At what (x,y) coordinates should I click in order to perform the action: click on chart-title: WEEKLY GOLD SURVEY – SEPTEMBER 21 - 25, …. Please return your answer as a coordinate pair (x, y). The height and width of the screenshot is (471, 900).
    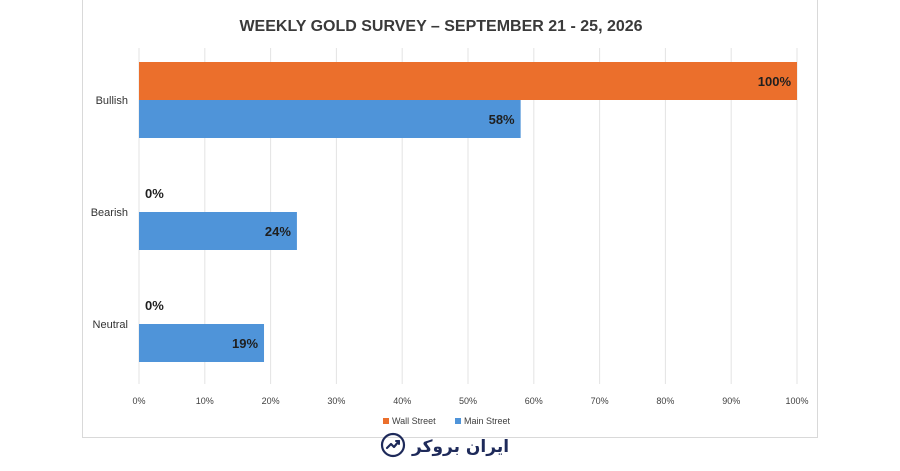
    Looking at the image, I should click on (440, 26).